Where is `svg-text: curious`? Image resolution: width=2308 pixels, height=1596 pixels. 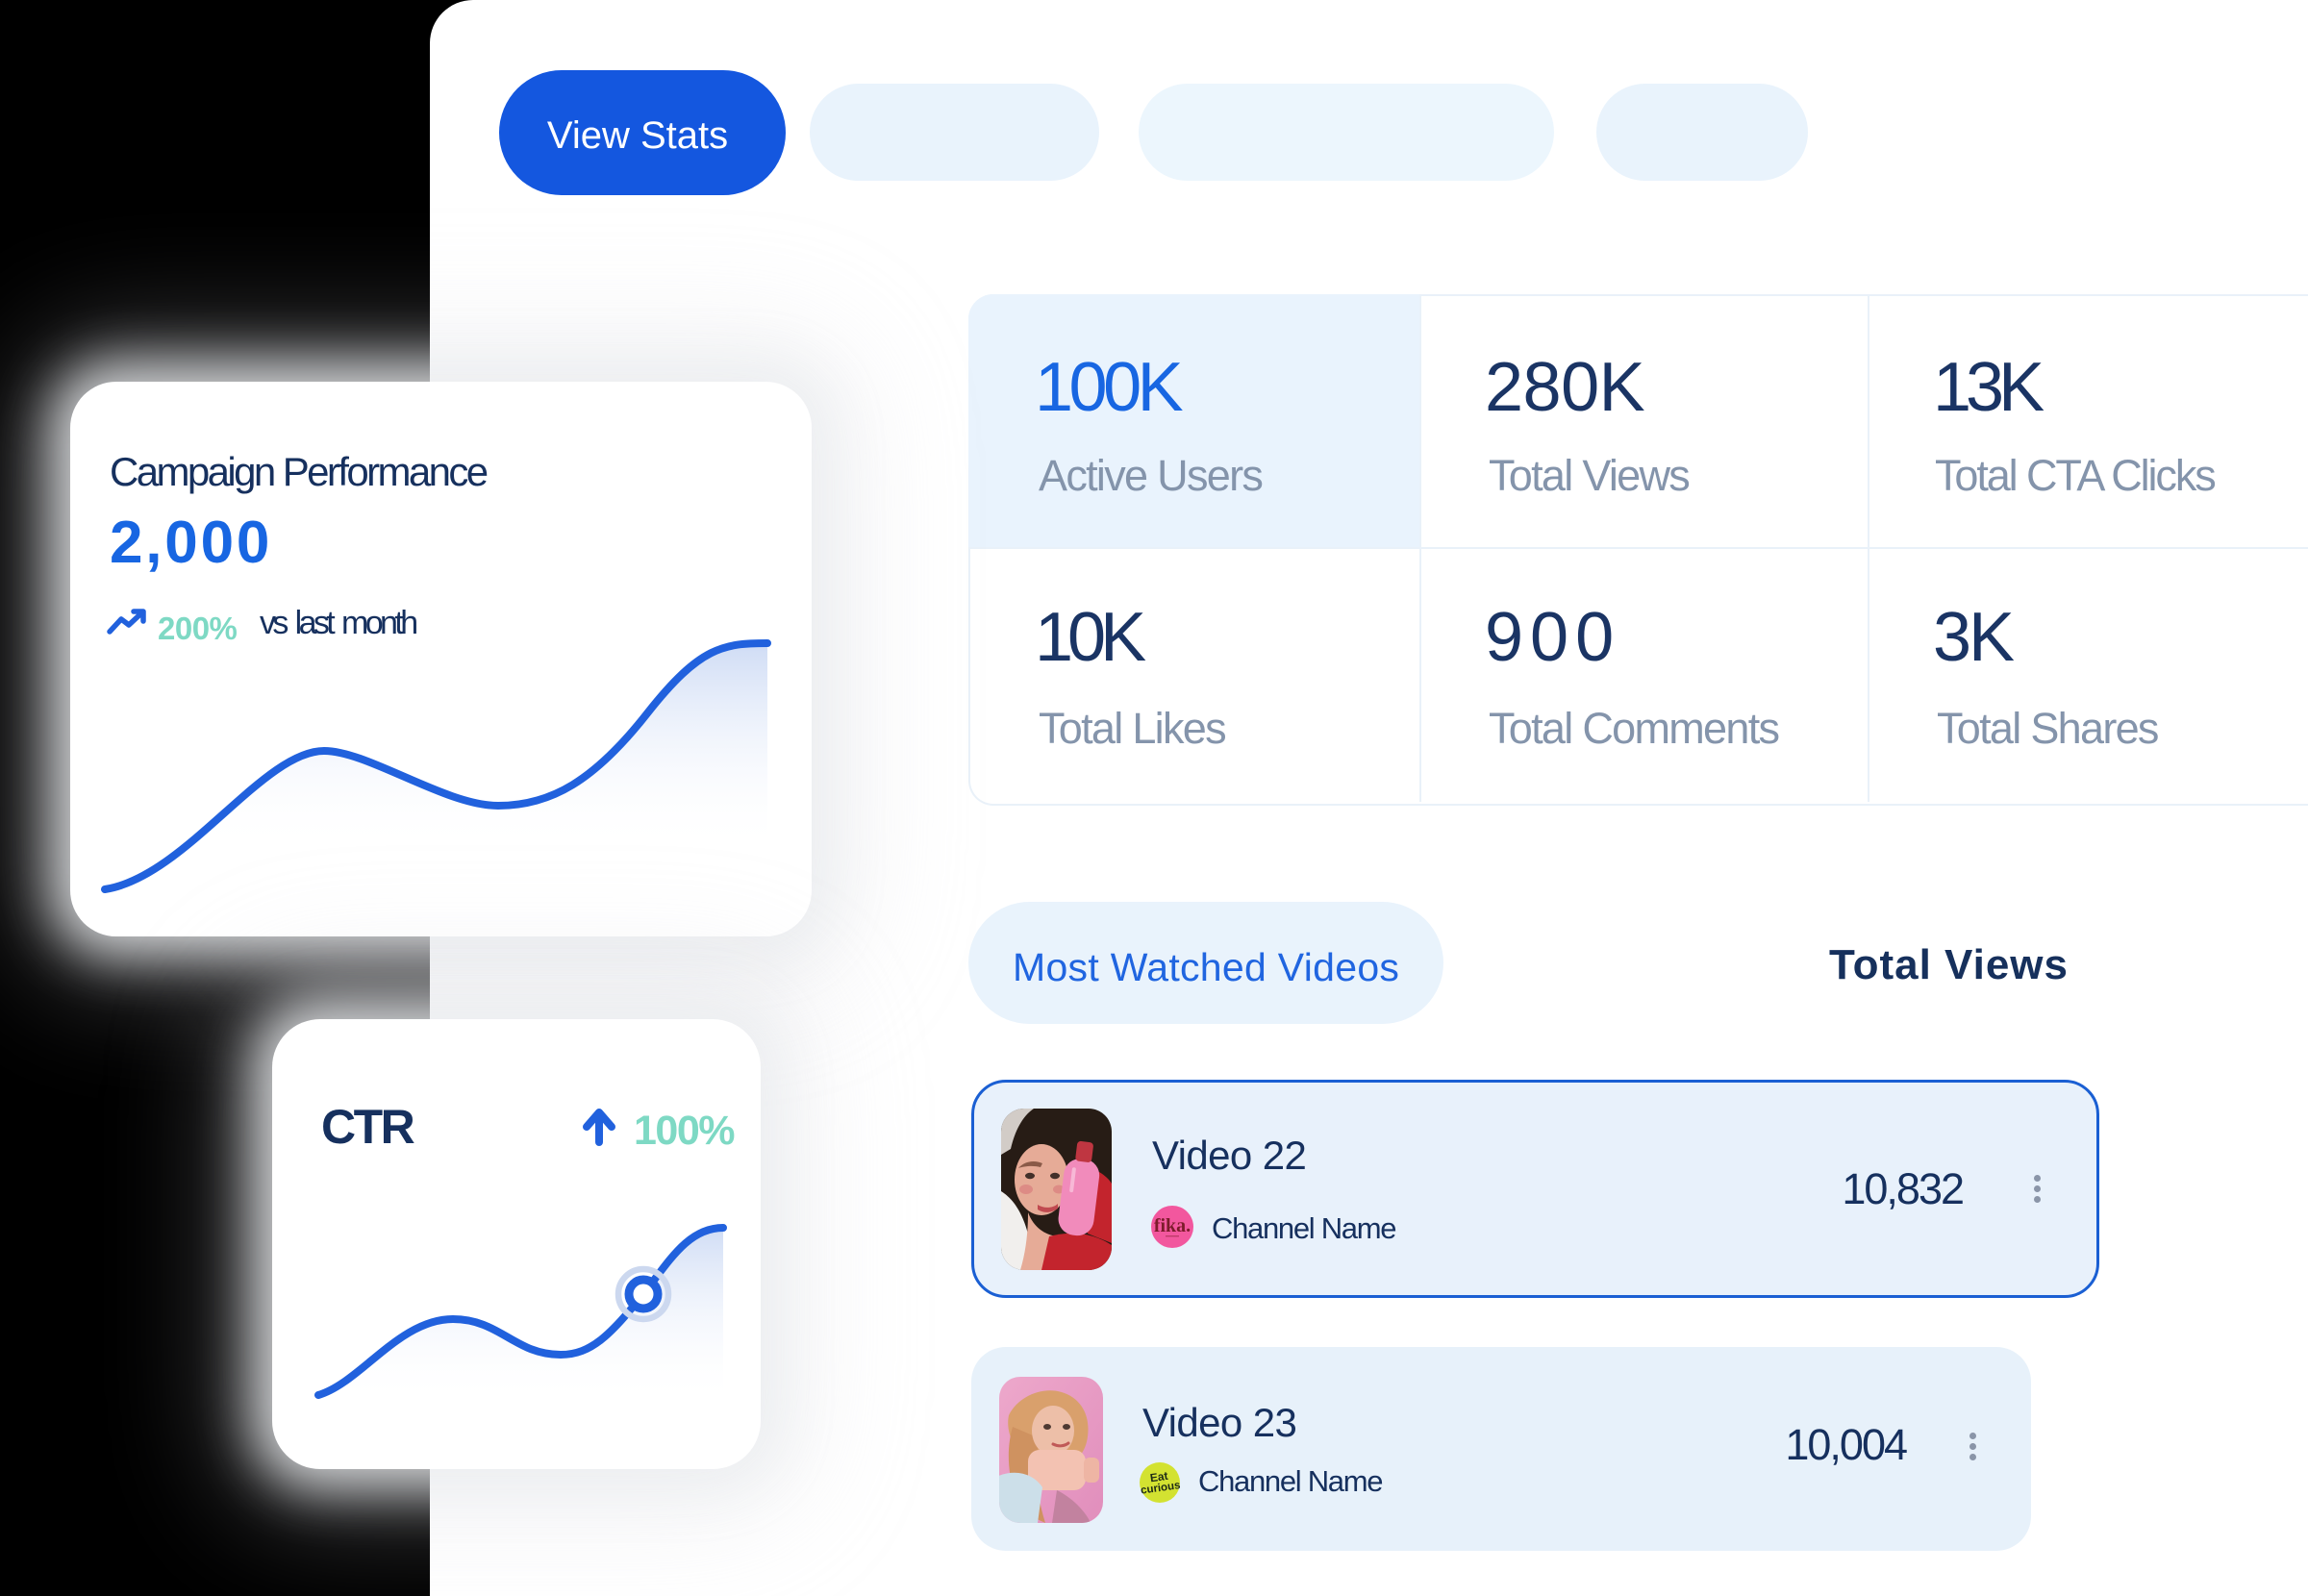 svg-text: curious is located at coordinates (1160, 1488).